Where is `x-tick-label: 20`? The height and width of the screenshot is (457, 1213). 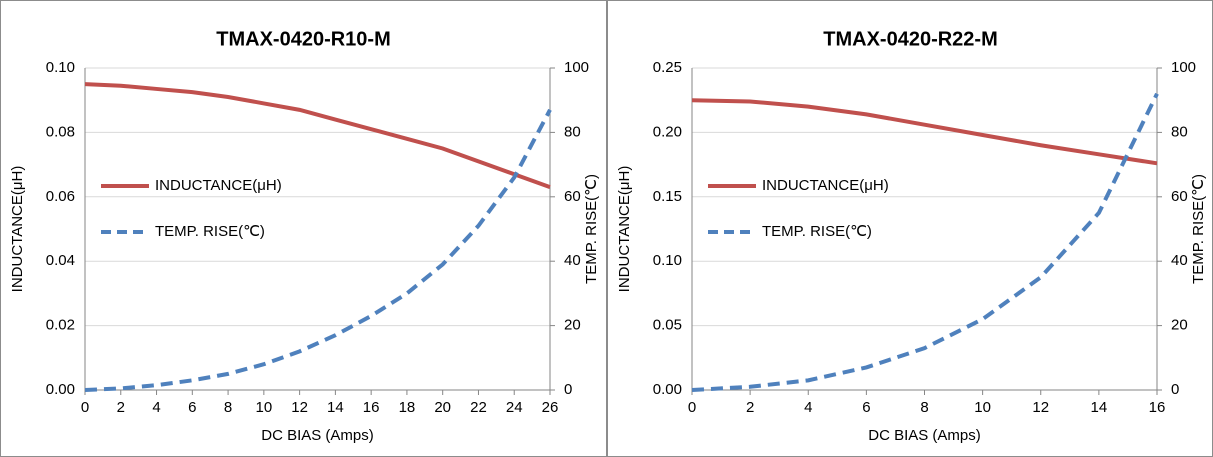 x-tick-label: 20 is located at coordinates (442, 407).